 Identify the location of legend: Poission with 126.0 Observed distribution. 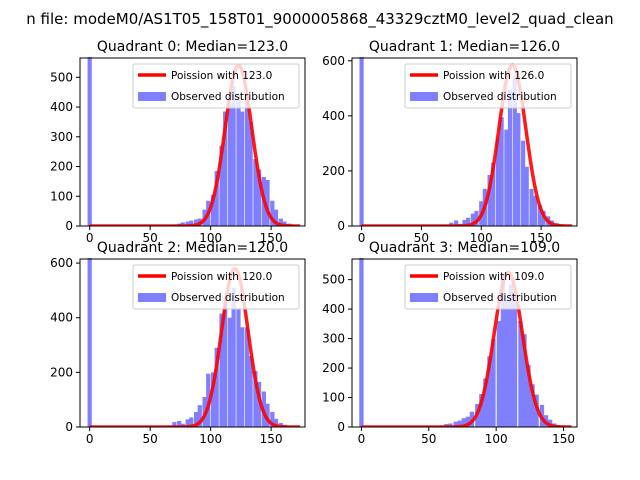
(488, 86).